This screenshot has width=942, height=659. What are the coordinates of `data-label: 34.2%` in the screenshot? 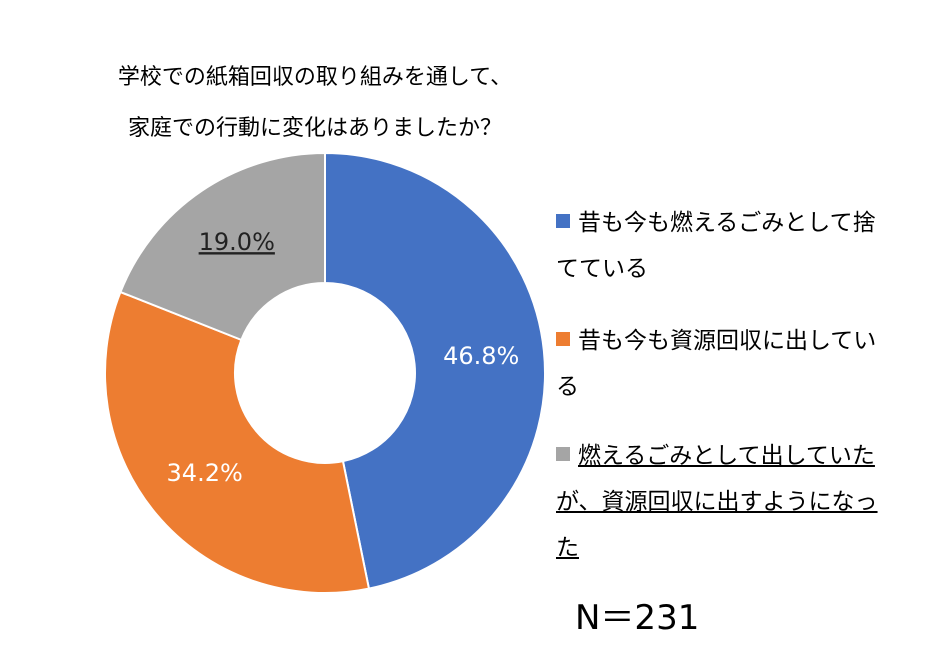 It's located at (205, 473).